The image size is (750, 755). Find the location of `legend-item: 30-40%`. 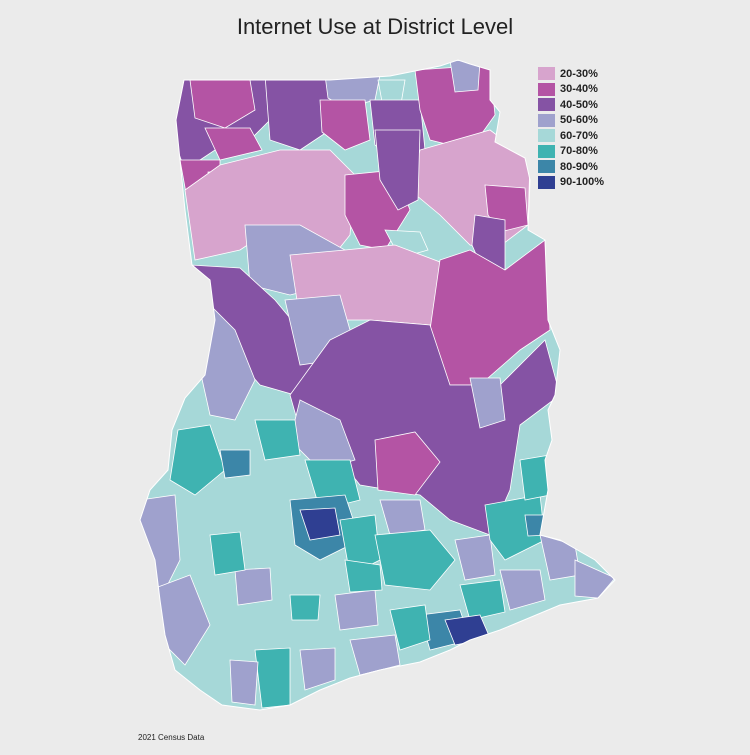

legend-item: 30-40% is located at coordinates (571, 90).